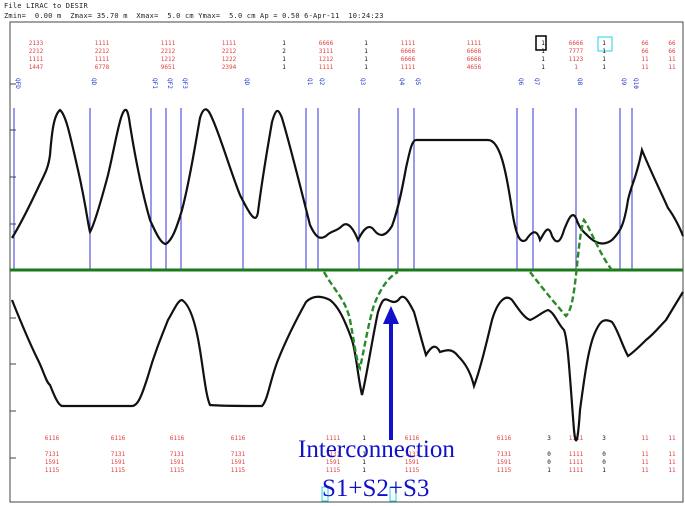 The image size is (685, 506). Describe the element at coordinates (576, 59) in the screenshot. I see `top-label-10-2: 1123` at that location.